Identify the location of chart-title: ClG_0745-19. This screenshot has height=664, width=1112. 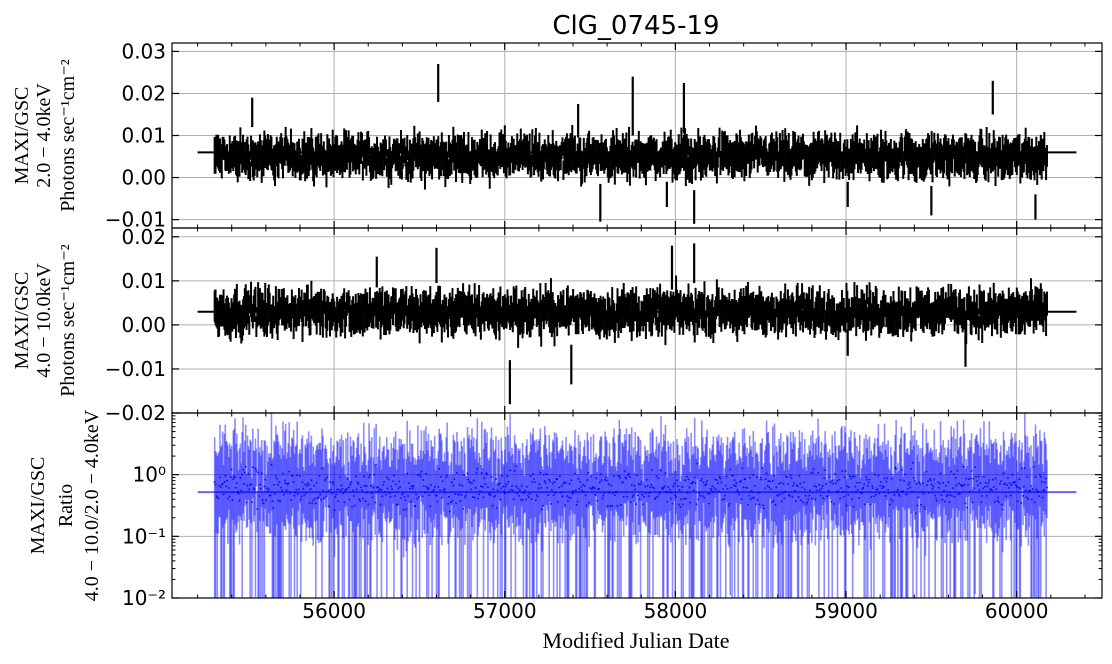
(635, 26).